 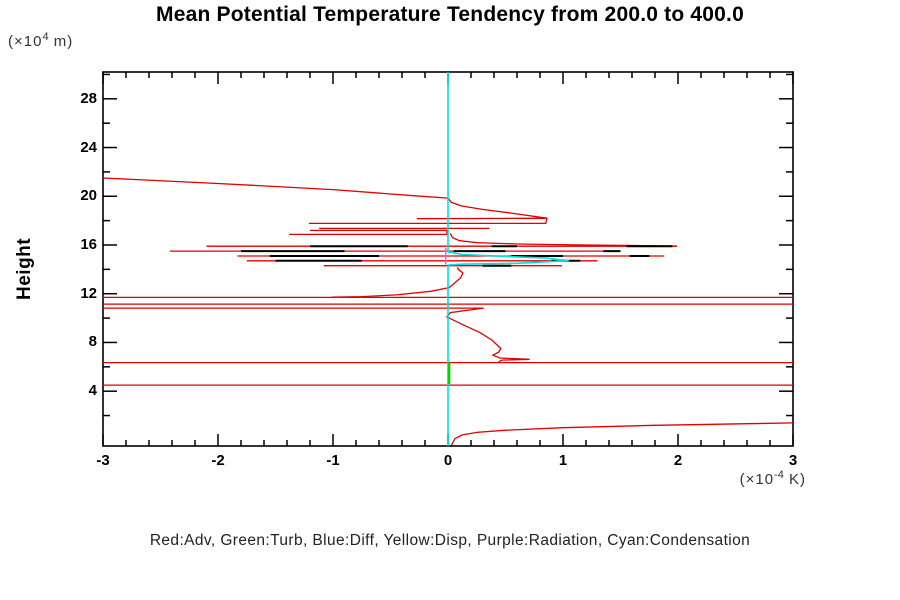 I want to click on y-tick-label: 8, so click(x=92, y=342).